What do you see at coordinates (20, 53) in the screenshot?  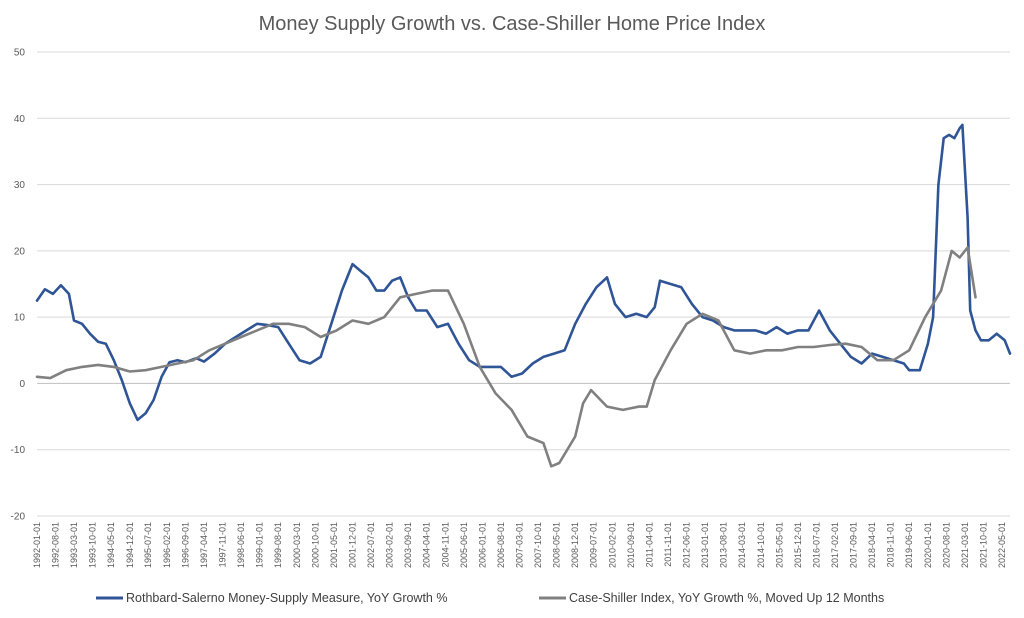 I see `y-tick-label: 50` at bounding box center [20, 53].